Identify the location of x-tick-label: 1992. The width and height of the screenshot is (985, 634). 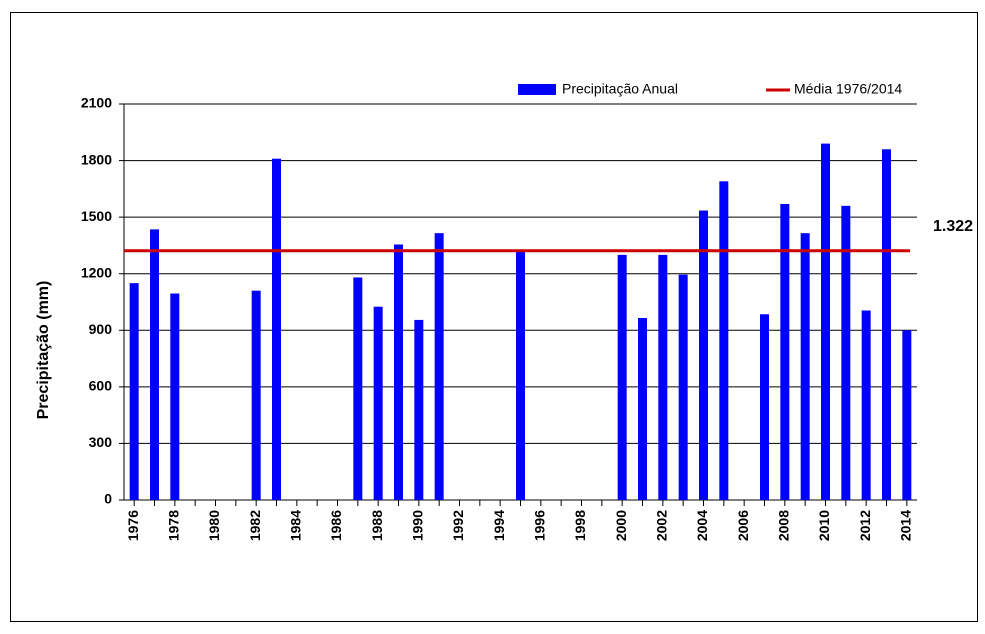
(458, 525).